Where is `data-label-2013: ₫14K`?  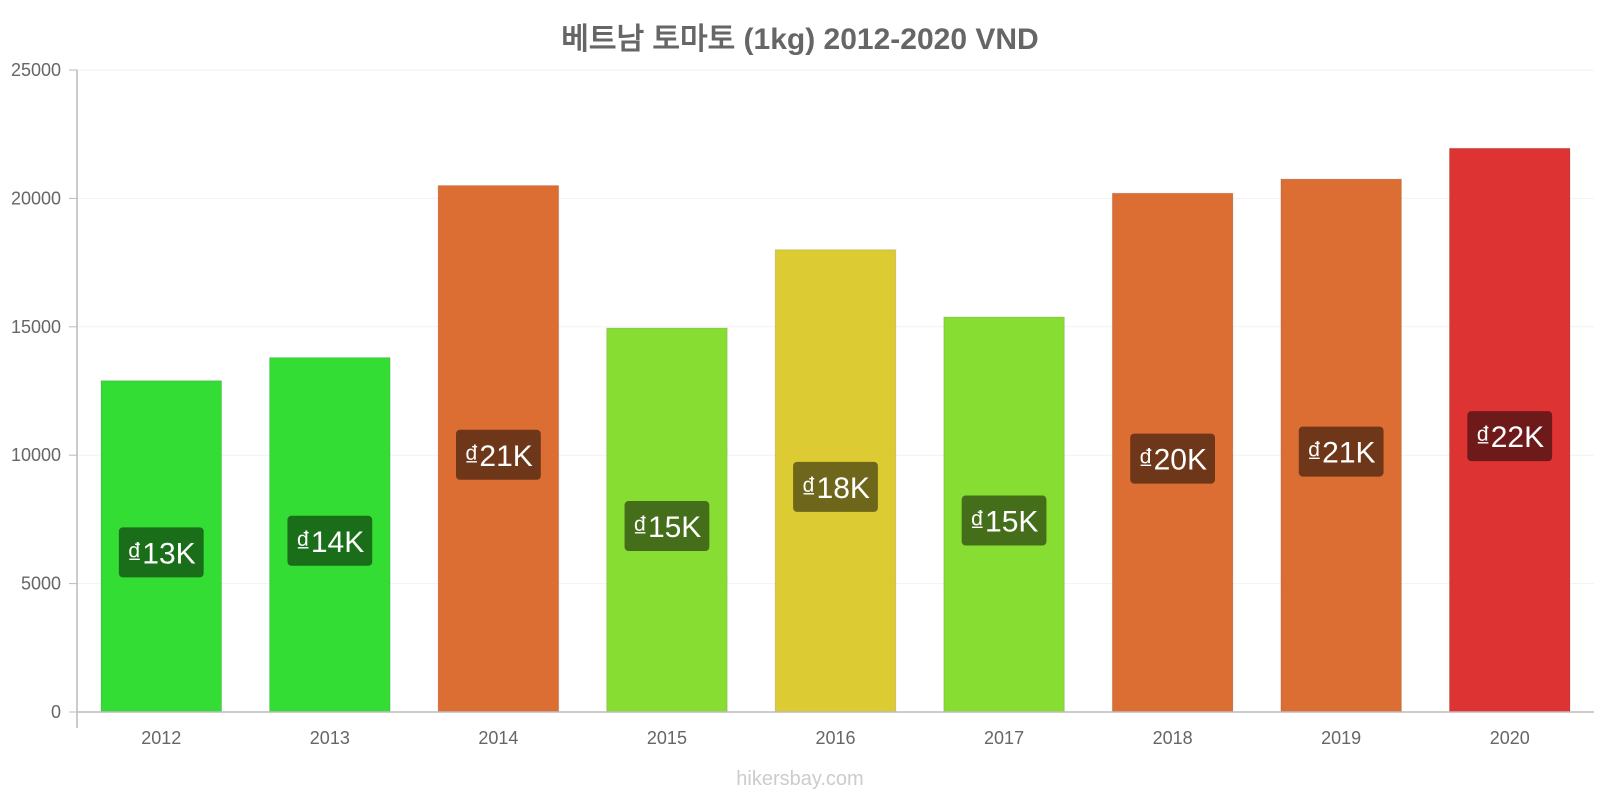
data-label-2013: ₫14K is located at coordinates (330, 540).